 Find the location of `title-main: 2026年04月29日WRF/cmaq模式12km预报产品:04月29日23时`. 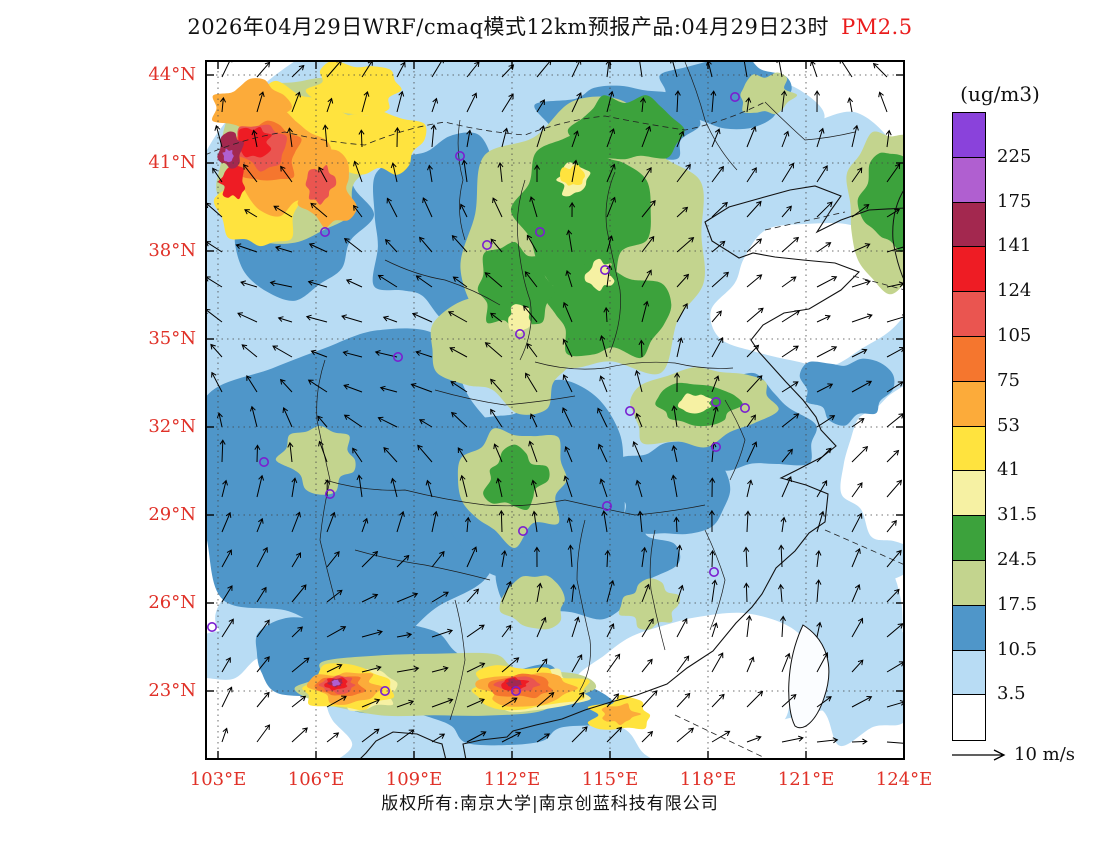

title-main: 2026年04月29日WRF/cmaq模式12km预报产品:04月29日23时 is located at coordinates (508, 27).